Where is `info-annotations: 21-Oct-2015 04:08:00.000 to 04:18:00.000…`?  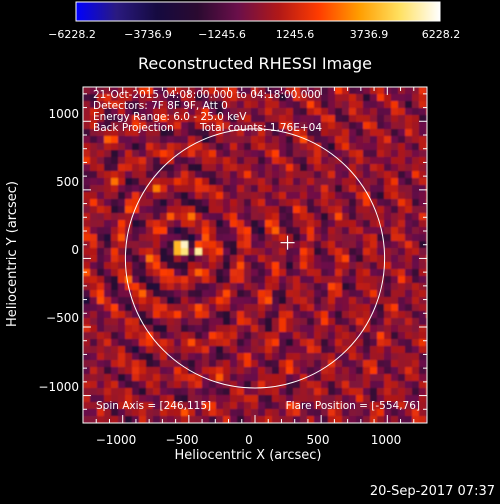
info-annotations: 21-Oct-2015 04:08:00.000 to 04:18:00.000… is located at coordinates (207, 111).